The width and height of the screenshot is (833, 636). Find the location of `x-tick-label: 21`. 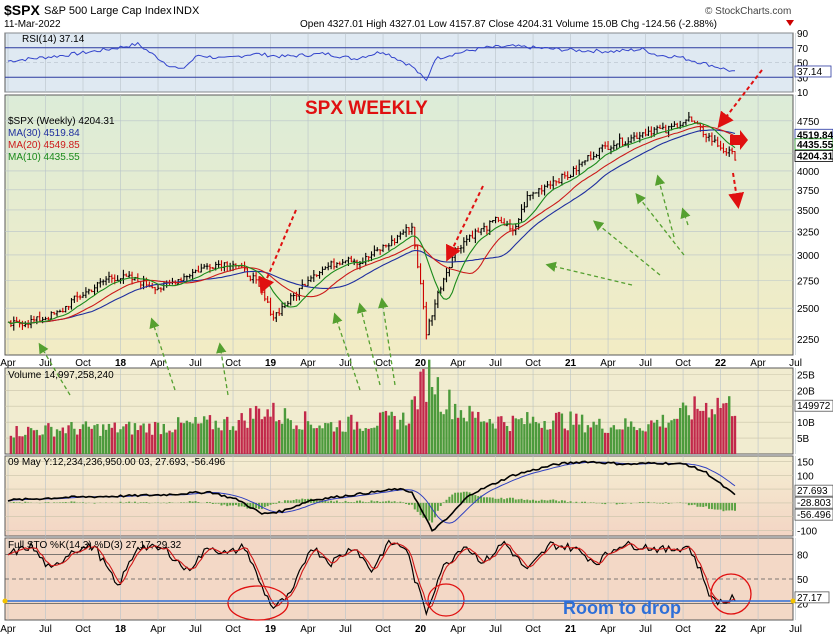

x-tick-label: 21 is located at coordinates (571, 363).